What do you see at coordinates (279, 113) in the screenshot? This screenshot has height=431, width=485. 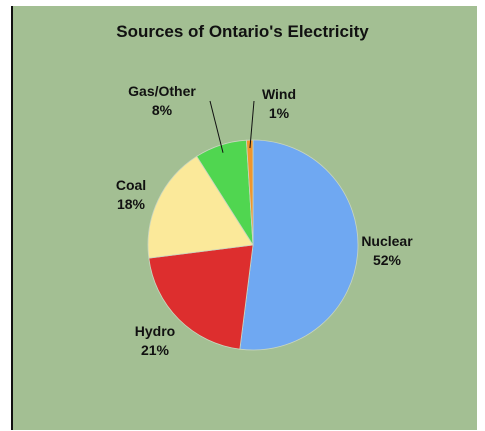 I see `slice-value-wind: 1%` at bounding box center [279, 113].